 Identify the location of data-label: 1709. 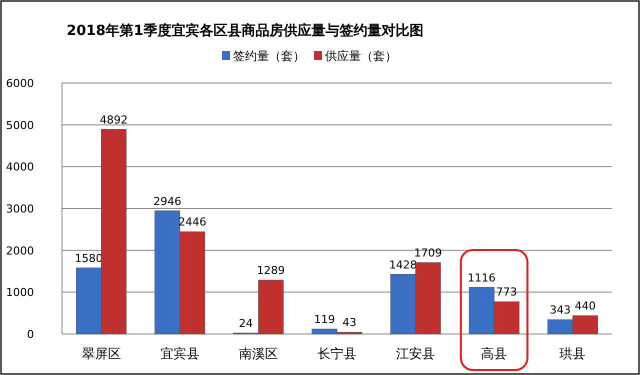
(428, 253).